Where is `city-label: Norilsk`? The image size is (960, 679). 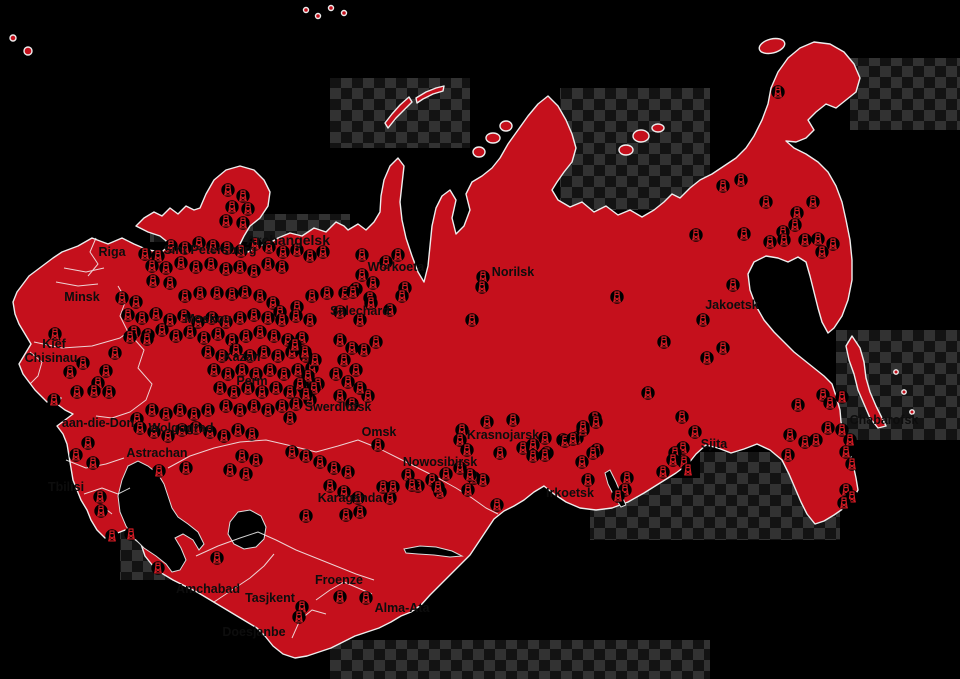 city-label: Norilsk is located at coordinates (513, 272).